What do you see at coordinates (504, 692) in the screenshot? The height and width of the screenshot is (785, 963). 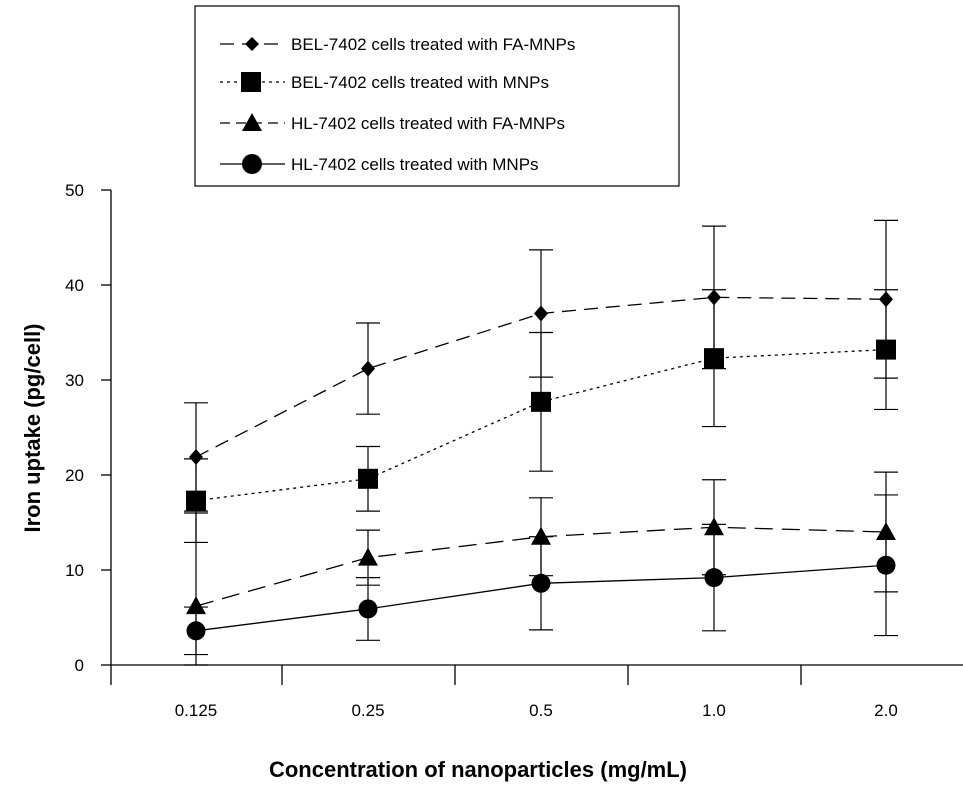 I see `x-ticks: 0.125 0.25 0.5 1.0 2.0` at bounding box center [504, 692].